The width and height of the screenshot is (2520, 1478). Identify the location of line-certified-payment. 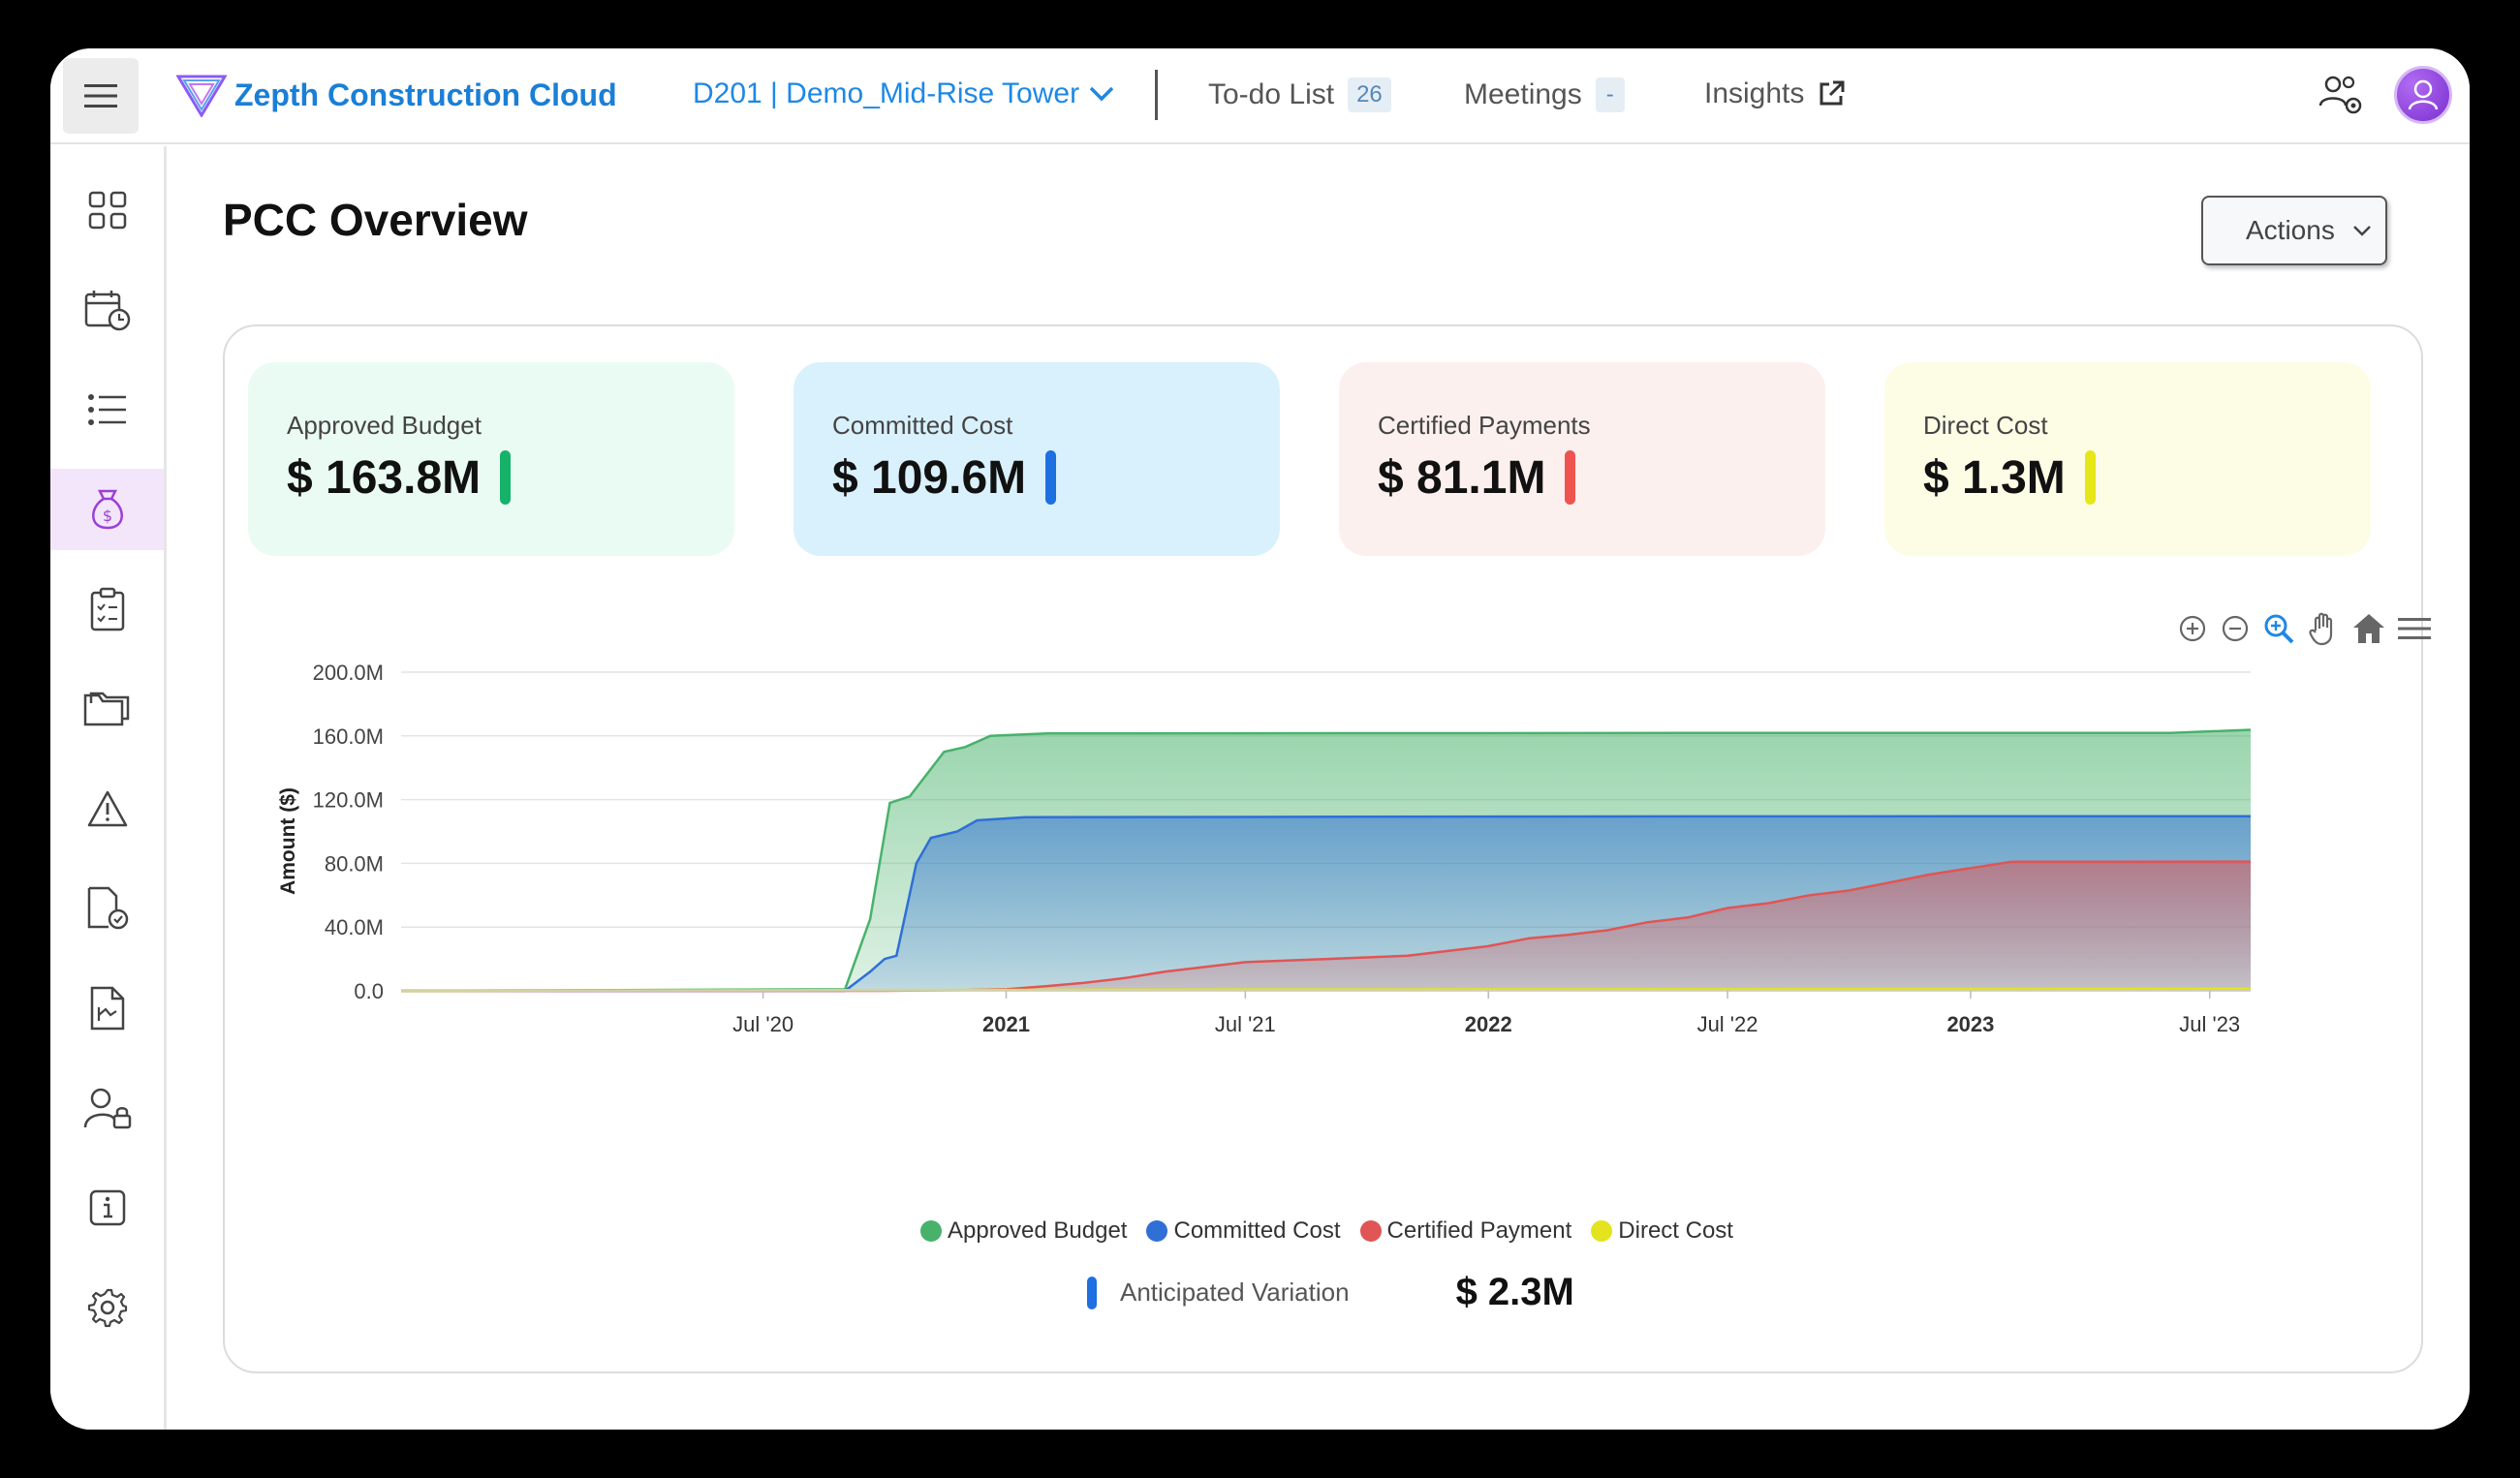
(1326, 926).